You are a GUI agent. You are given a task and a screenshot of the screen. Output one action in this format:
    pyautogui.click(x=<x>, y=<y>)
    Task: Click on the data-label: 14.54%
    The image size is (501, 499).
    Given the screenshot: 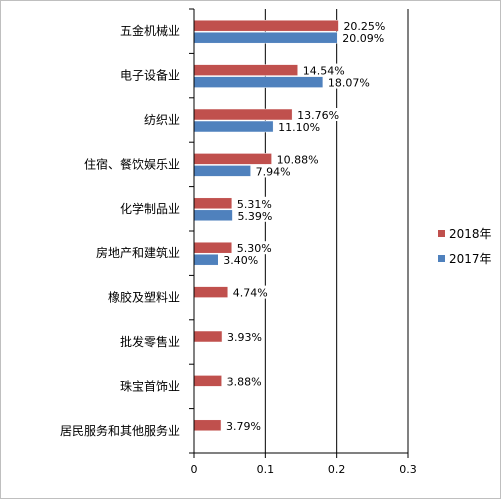 What is the action you would take?
    pyautogui.click(x=324, y=71)
    